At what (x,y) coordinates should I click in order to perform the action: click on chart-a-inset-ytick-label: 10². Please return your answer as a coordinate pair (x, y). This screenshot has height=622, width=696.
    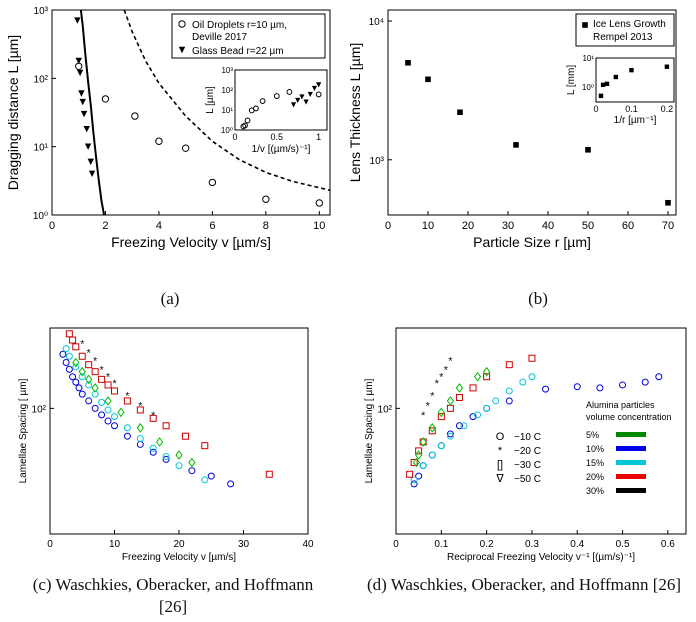
    Looking at the image, I should click on (227, 90).